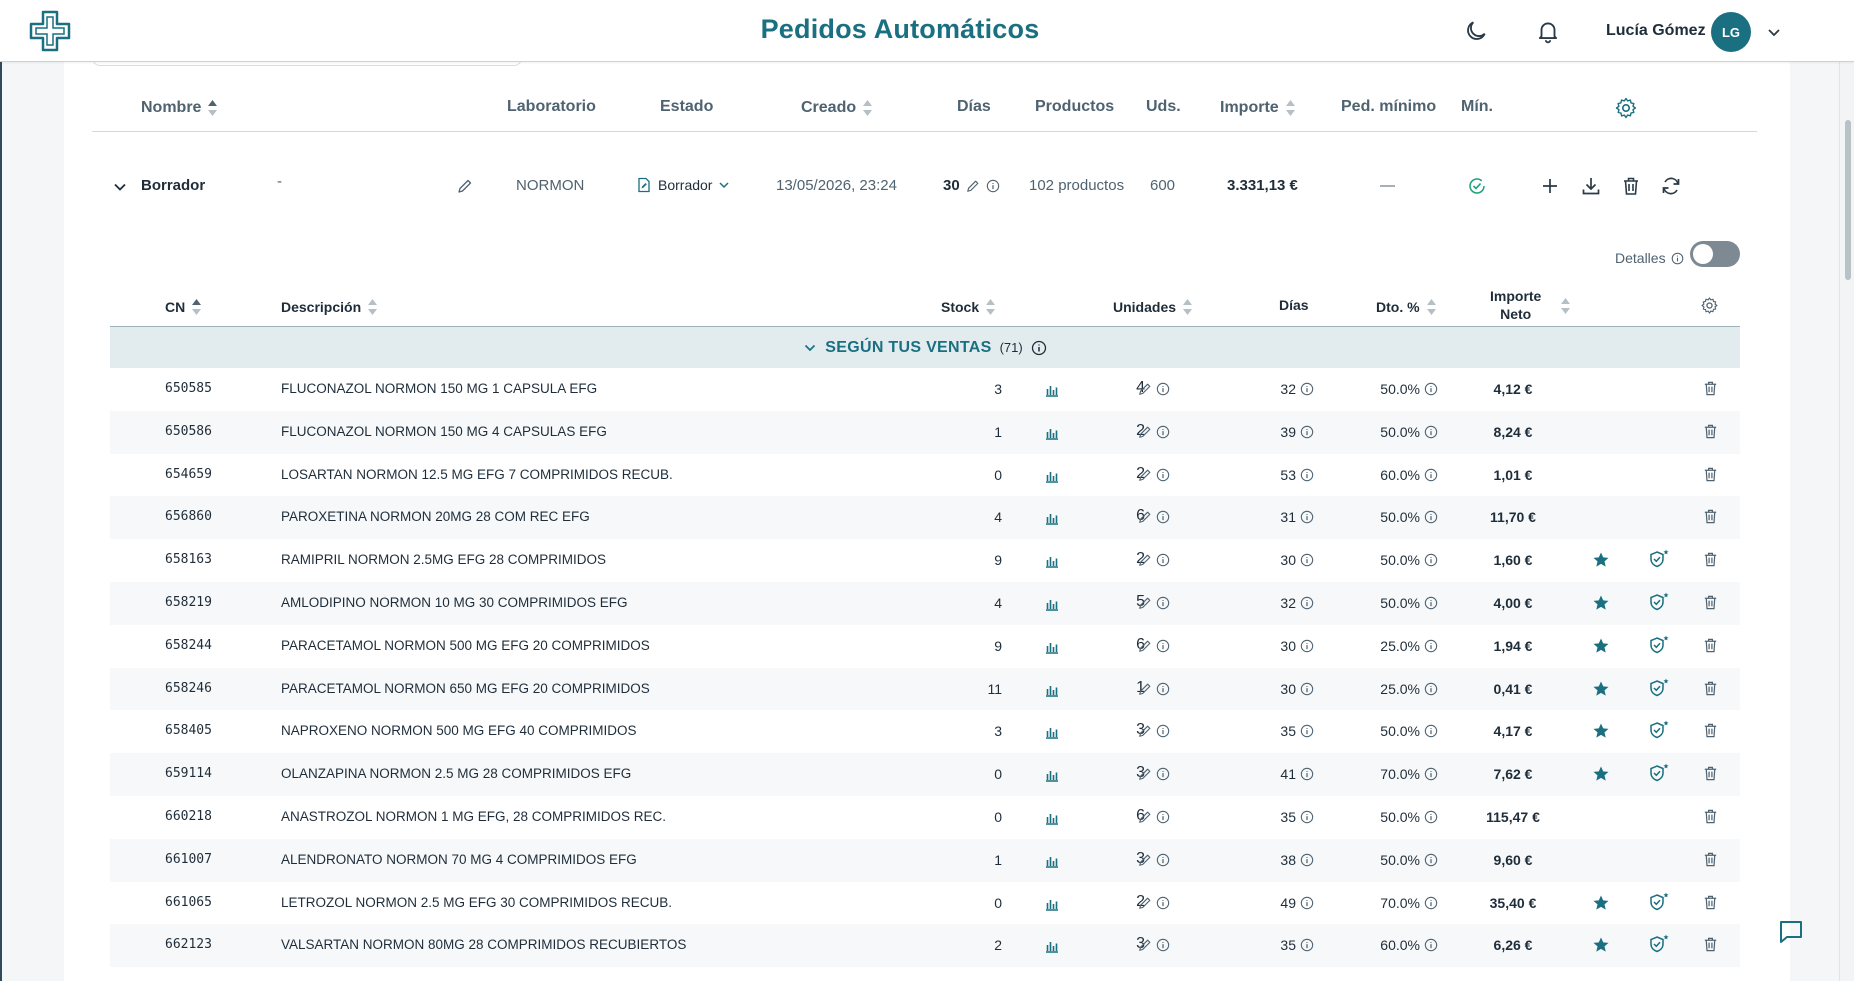 The width and height of the screenshot is (1854, 981). What do you see at coordinates (1258, 108) in the screenshot?
I see `col-importe: Importe` at bounding box center [1258, 108].